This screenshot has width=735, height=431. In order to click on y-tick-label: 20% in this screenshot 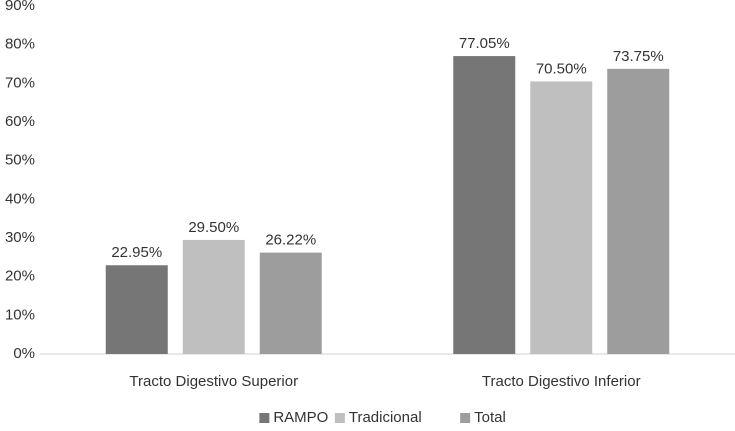, I will do `click(20, 276)`.